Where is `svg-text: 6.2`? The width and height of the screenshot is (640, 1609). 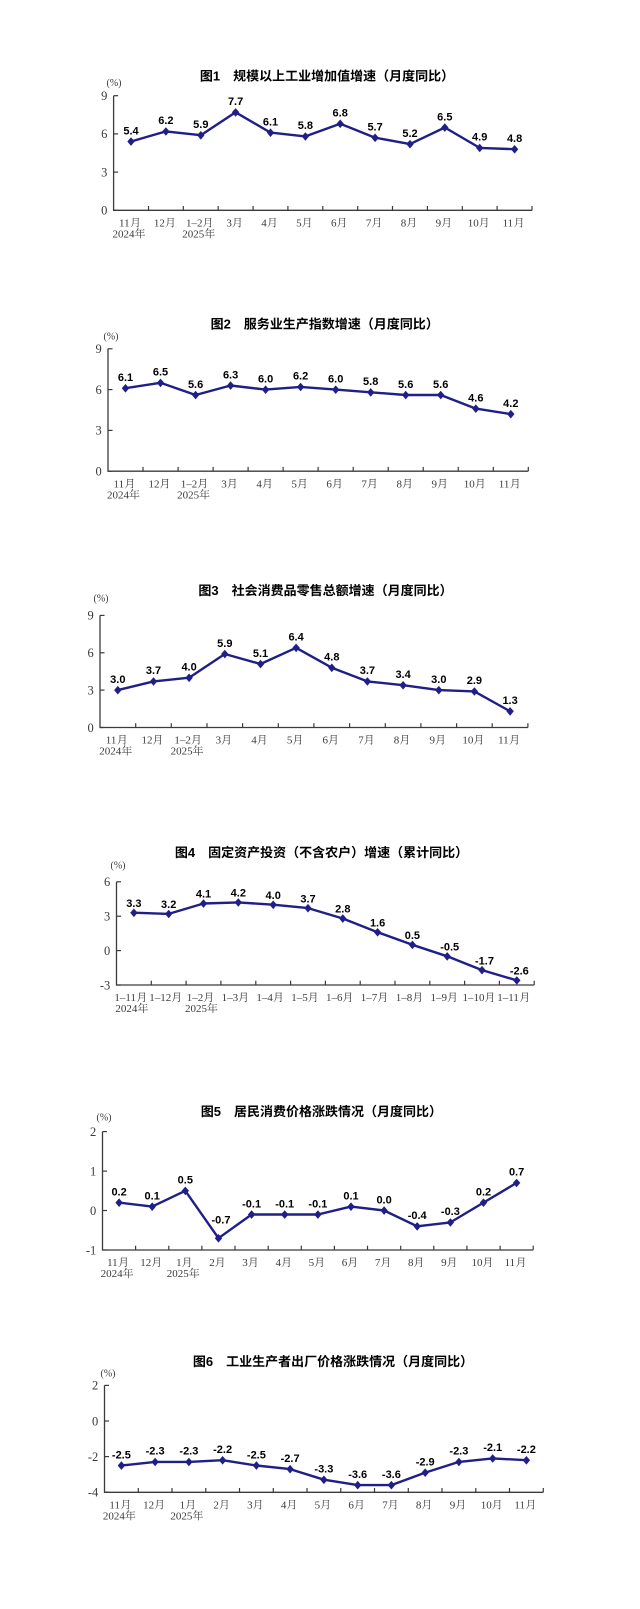 svg-text: 6.2 is located at coordinates (300, 377).